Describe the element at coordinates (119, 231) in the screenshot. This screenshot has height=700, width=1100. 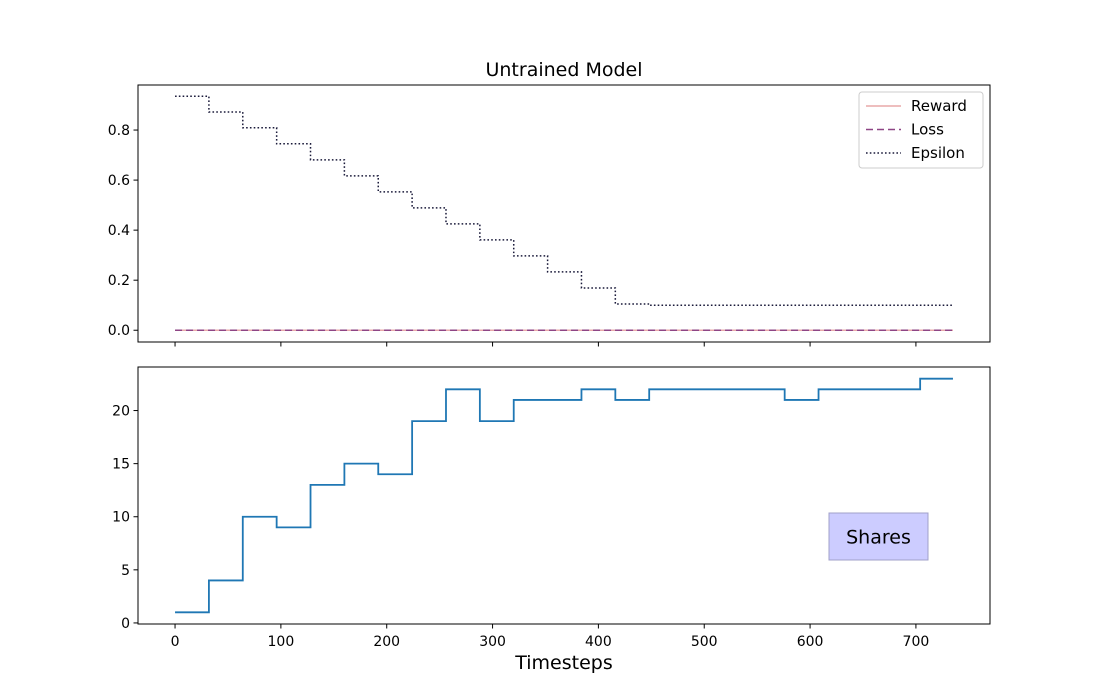
I see `y-tick-label: 0.4` at that location.